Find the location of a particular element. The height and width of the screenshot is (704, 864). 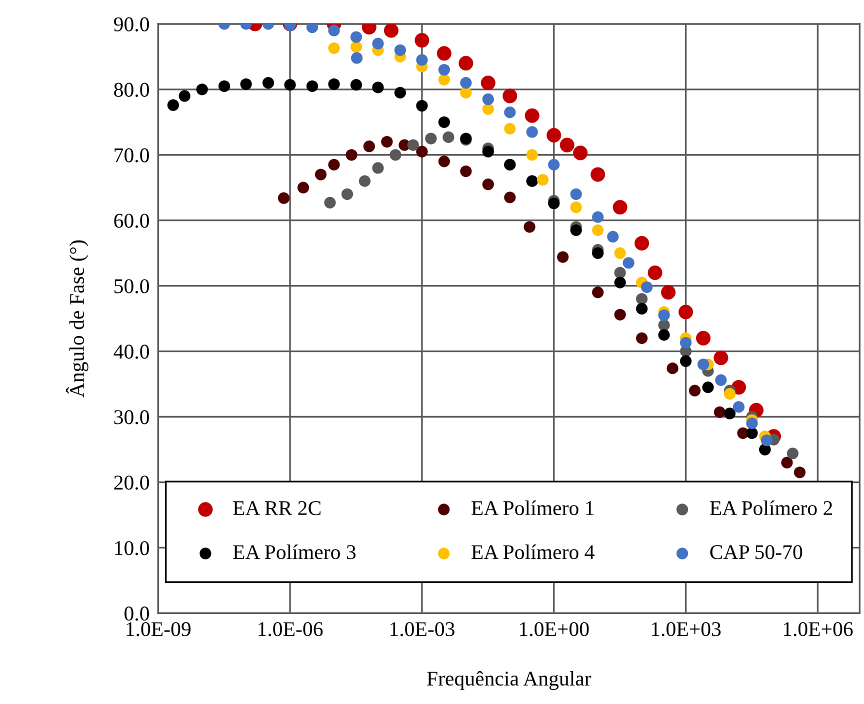

x-tick-label: 1.0E+06 is located at coordinates (818, 629).